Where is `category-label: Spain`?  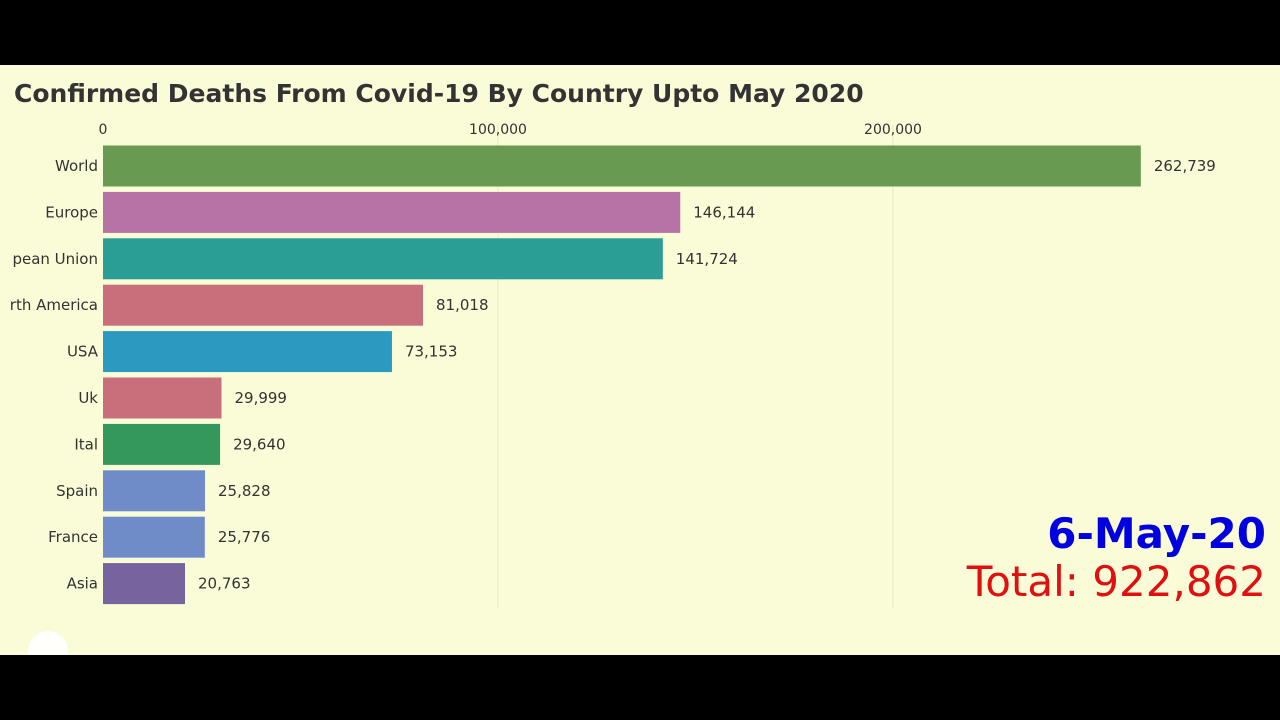
category-label: Spain is located at coordinates (77, 491).